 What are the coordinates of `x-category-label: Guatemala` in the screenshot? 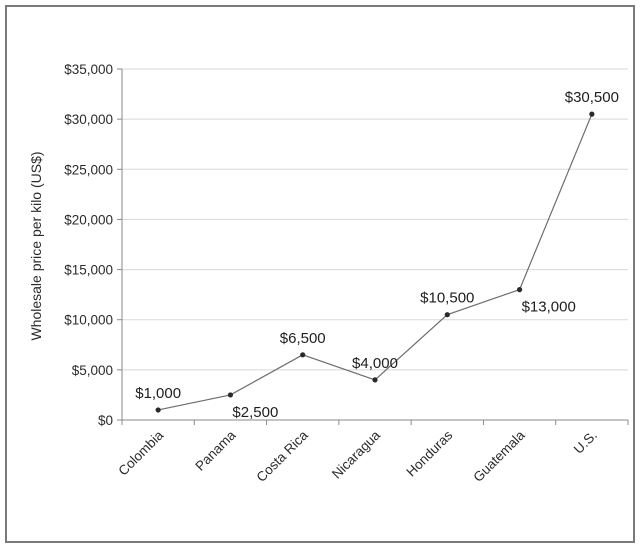 It's located at (499, 456).